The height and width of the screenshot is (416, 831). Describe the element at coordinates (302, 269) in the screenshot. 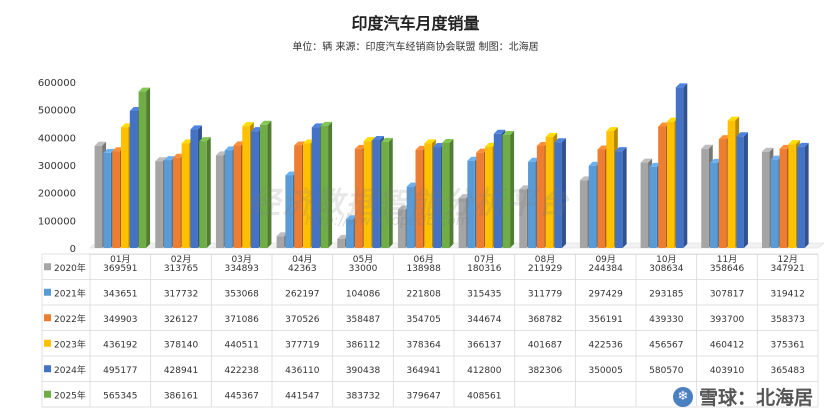

I see `data-label: 42363` at that location.